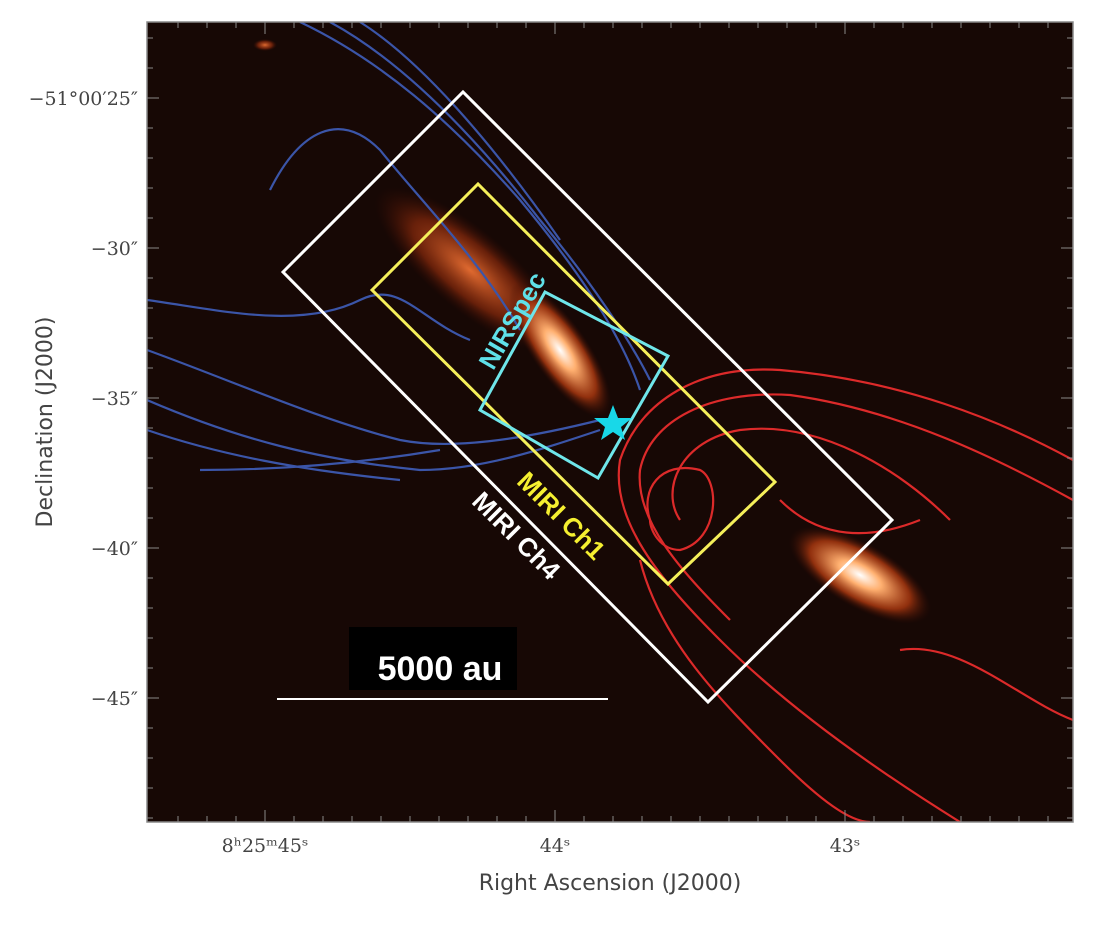 This screenshot has height=932, width=1114. Describe the element at coordinates (114, 549) in the screenshot. I see `y-tick-label: −40″` at that location.